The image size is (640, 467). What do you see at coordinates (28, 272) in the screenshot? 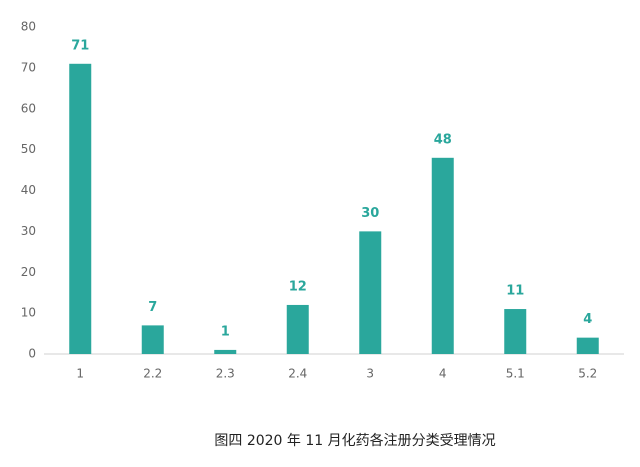
I see `y-tick-label: 20` at bounding box center [28, 272].